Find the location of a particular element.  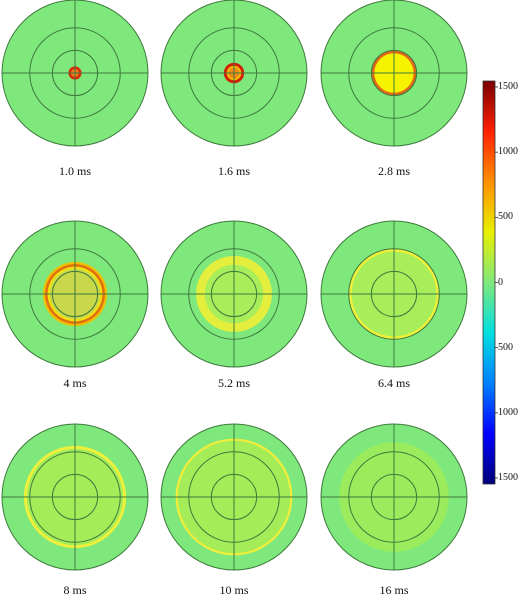

panel-caption: 8 ms is located at coordinates (75, 590).